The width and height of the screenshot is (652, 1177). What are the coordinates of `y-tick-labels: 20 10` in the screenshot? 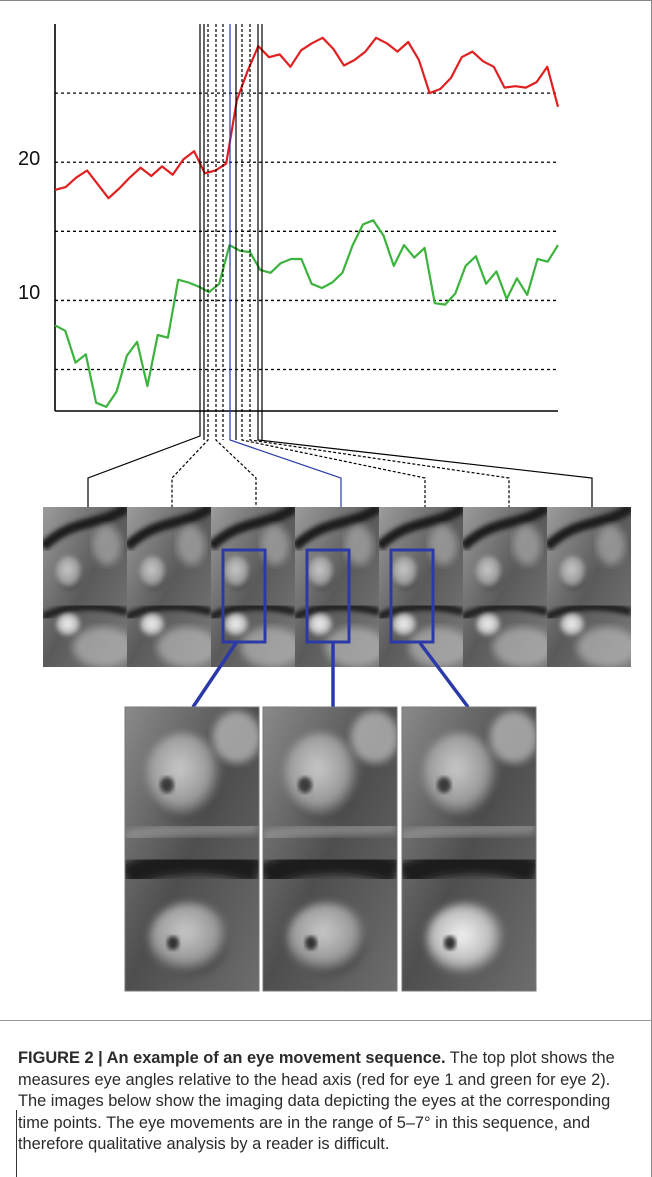 It's located at (29, 226).